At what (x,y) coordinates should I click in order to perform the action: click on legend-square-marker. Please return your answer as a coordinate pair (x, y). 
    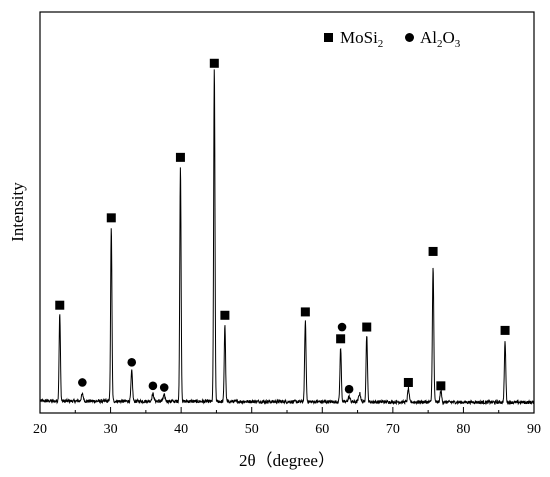
    Looking at the image, I should click on (328, 37).